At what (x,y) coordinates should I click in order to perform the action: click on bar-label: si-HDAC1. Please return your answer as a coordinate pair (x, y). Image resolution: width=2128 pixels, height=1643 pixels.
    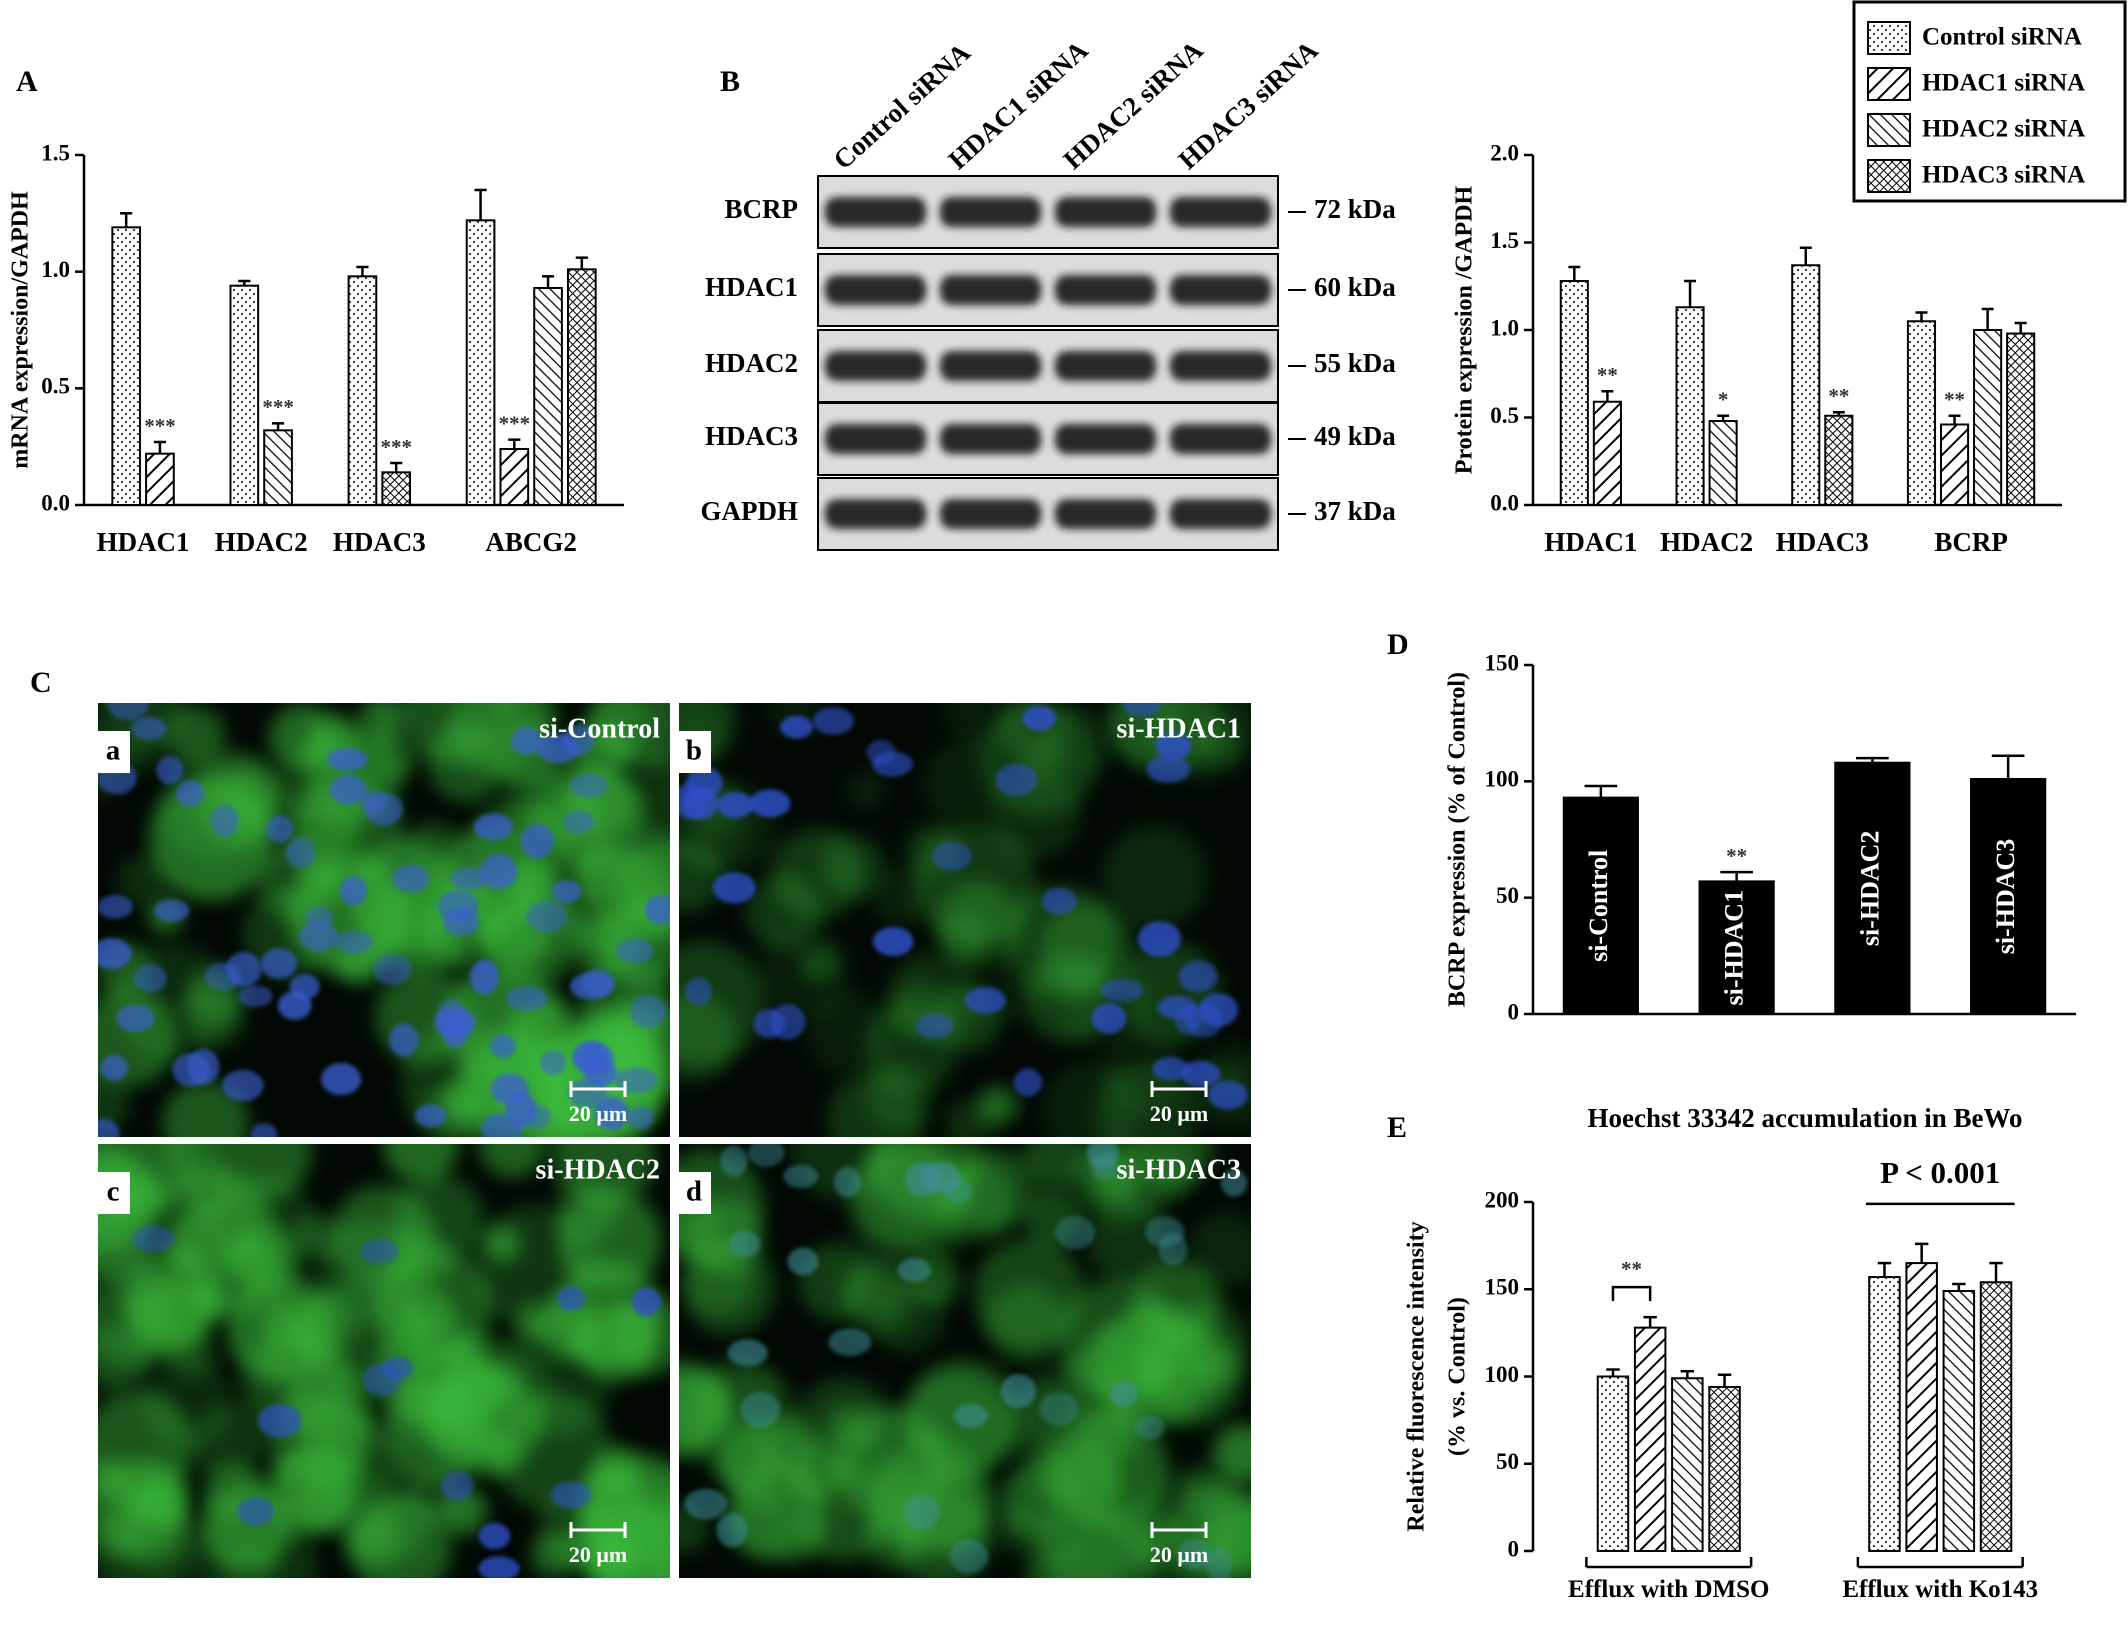
    Looking at the image, I should click on (1734, 948).